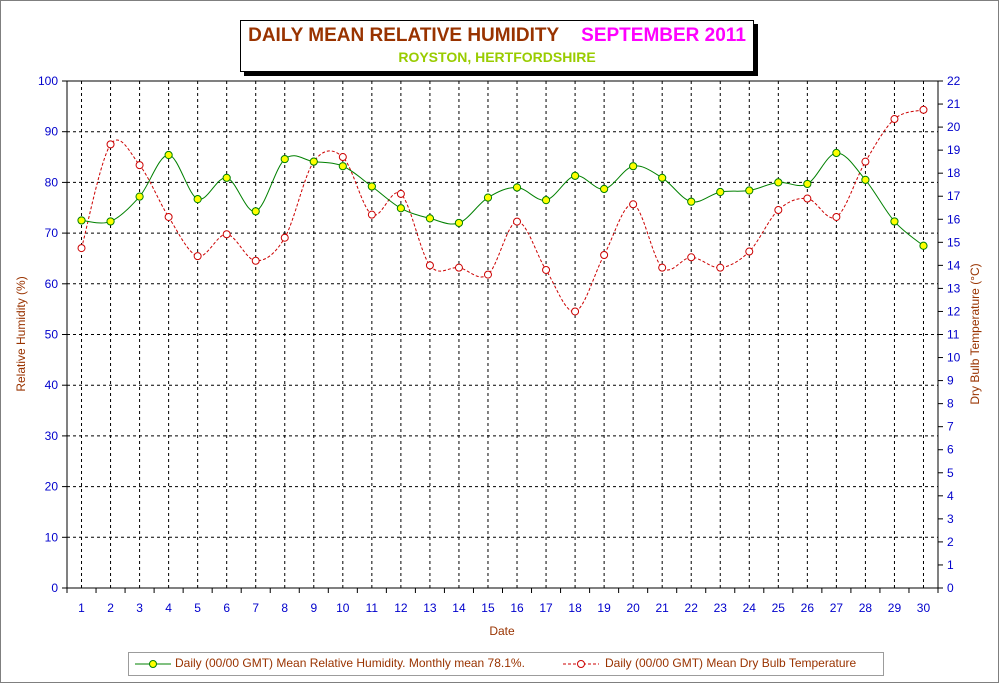 This screenshot has height=683, width=999. I want to click on x-tick-label: 24, so click(750, 608).